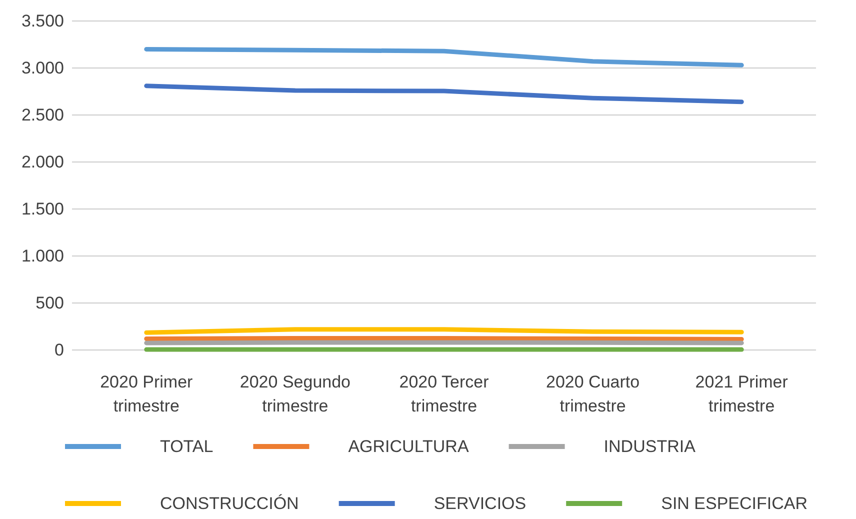  What do you see at coordinates (295, 394) in the screenshot?
I see `x-tick-label: 2020 Segundo trimestre` at bounding box center [295, 394].